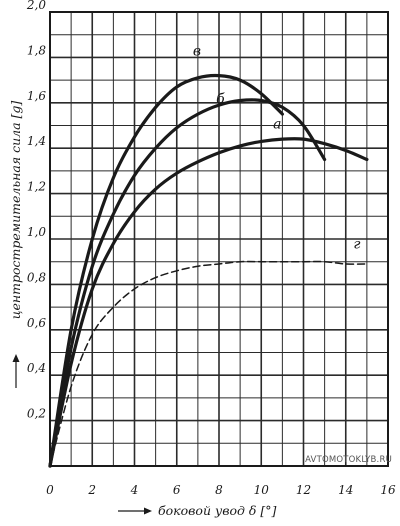 This screenshot has height=526, width=400. Describe the element at coordinates (356, 245) in the screenshot. I see `series-label-g: г` at that location.